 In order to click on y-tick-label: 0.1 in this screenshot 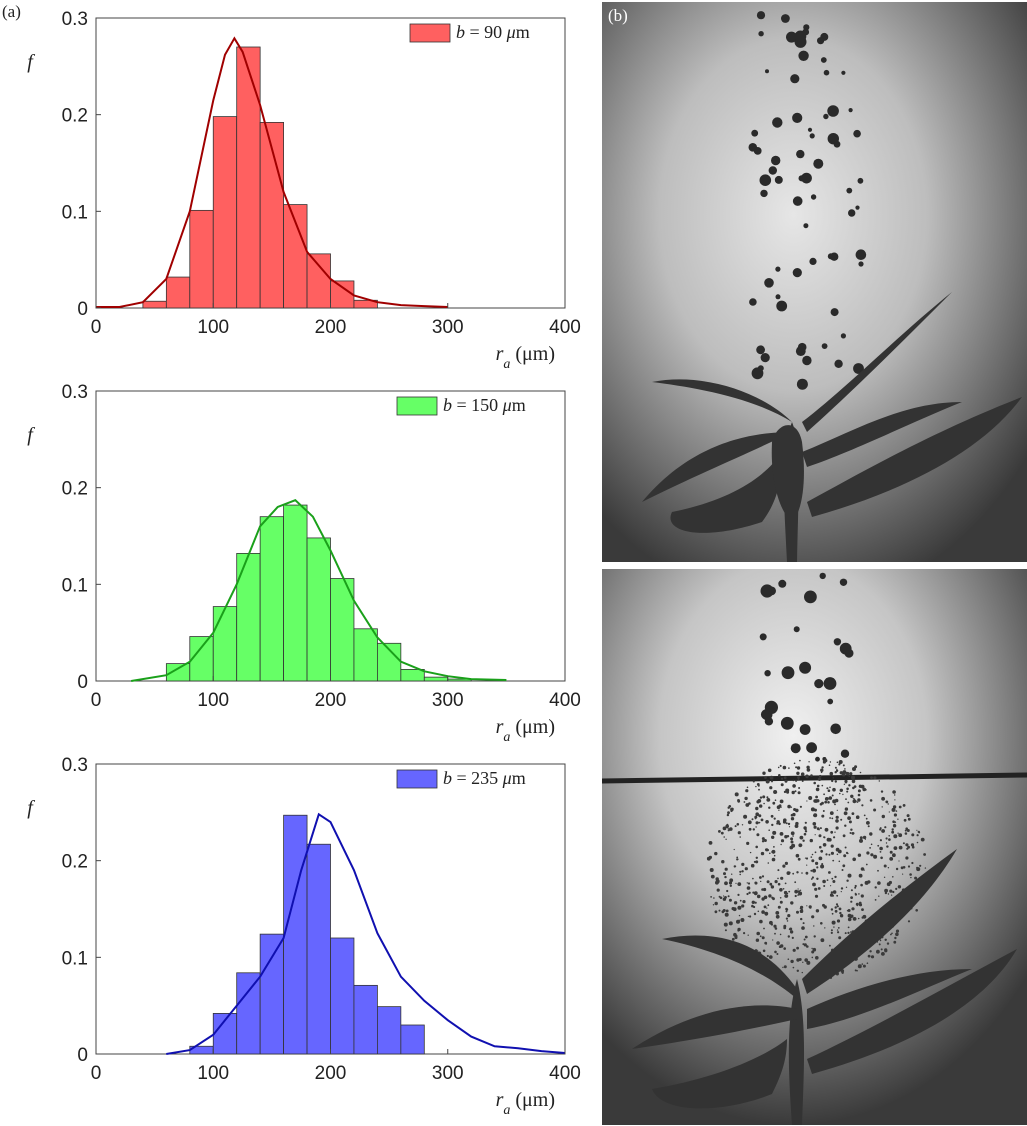, I will do `click(75, 212)`.